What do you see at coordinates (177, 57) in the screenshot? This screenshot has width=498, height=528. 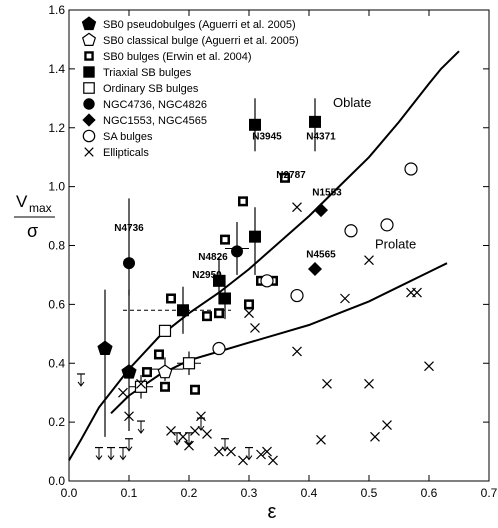 I see `legend-label: SB0 bulges (Erwin et al. 2004)` at bounding box center [177, 57].